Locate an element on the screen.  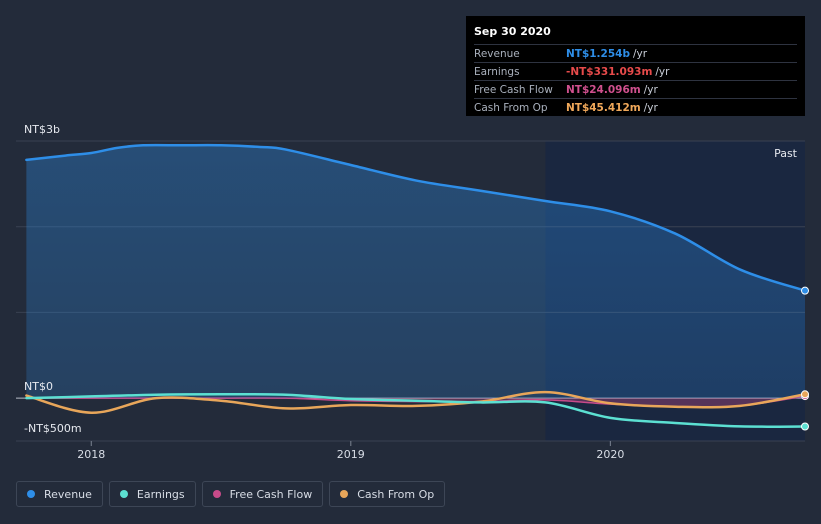
past-label: Past is located at coordinates (786, 153).